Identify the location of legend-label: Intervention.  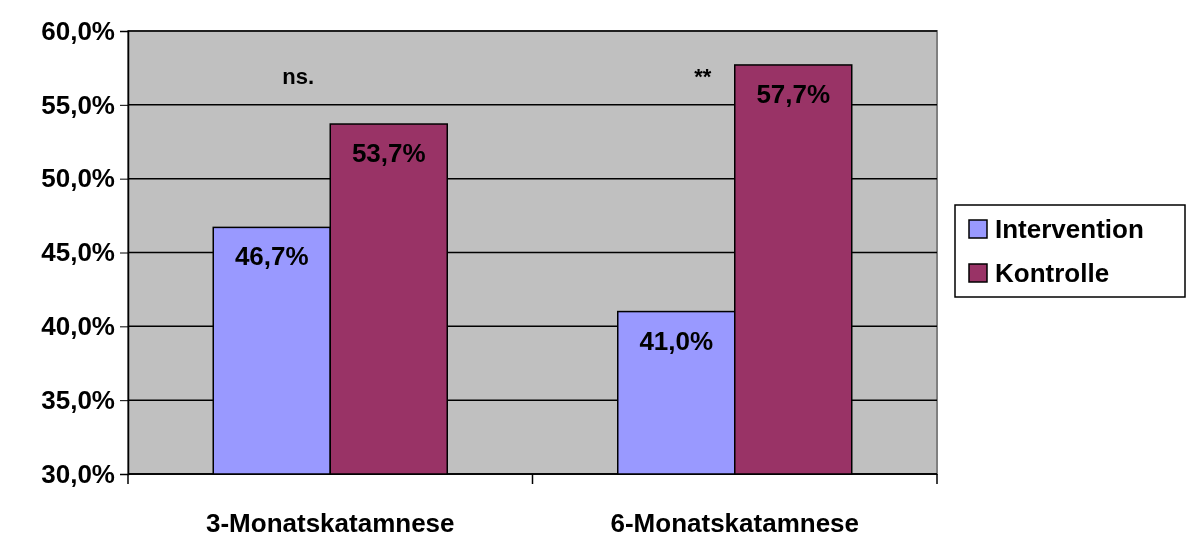
(1069, 229).